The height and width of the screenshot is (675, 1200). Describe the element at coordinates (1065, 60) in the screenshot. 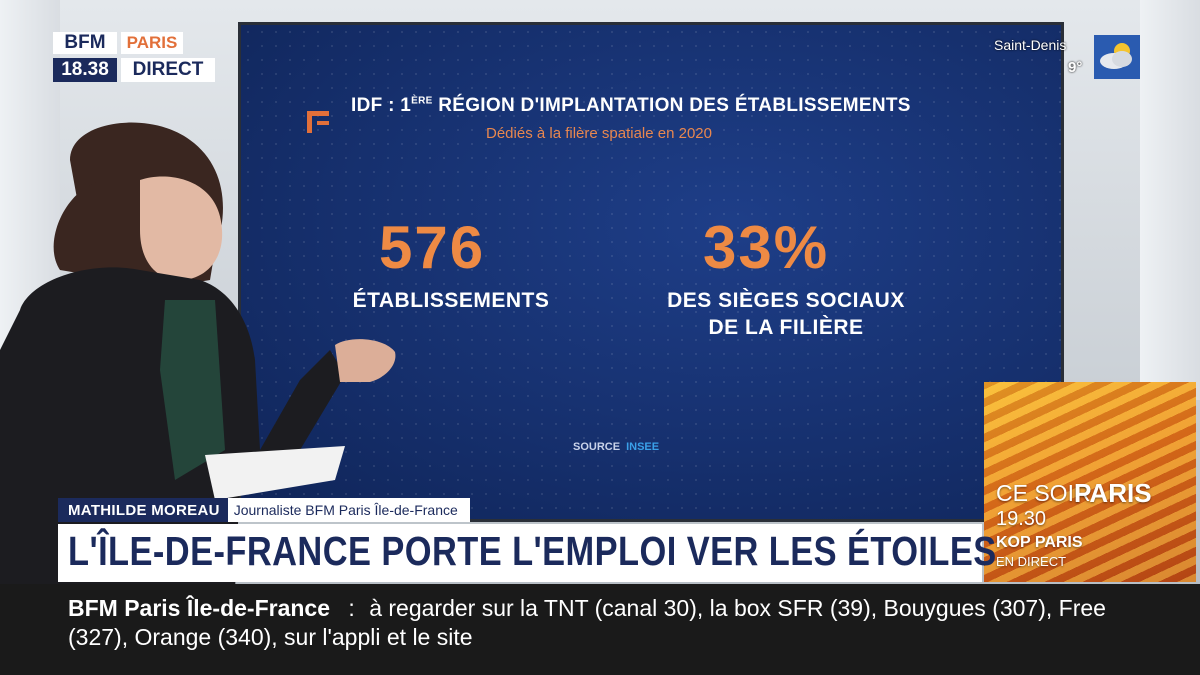

I see `weather-widget: Saint-Denis 9°` at that location.